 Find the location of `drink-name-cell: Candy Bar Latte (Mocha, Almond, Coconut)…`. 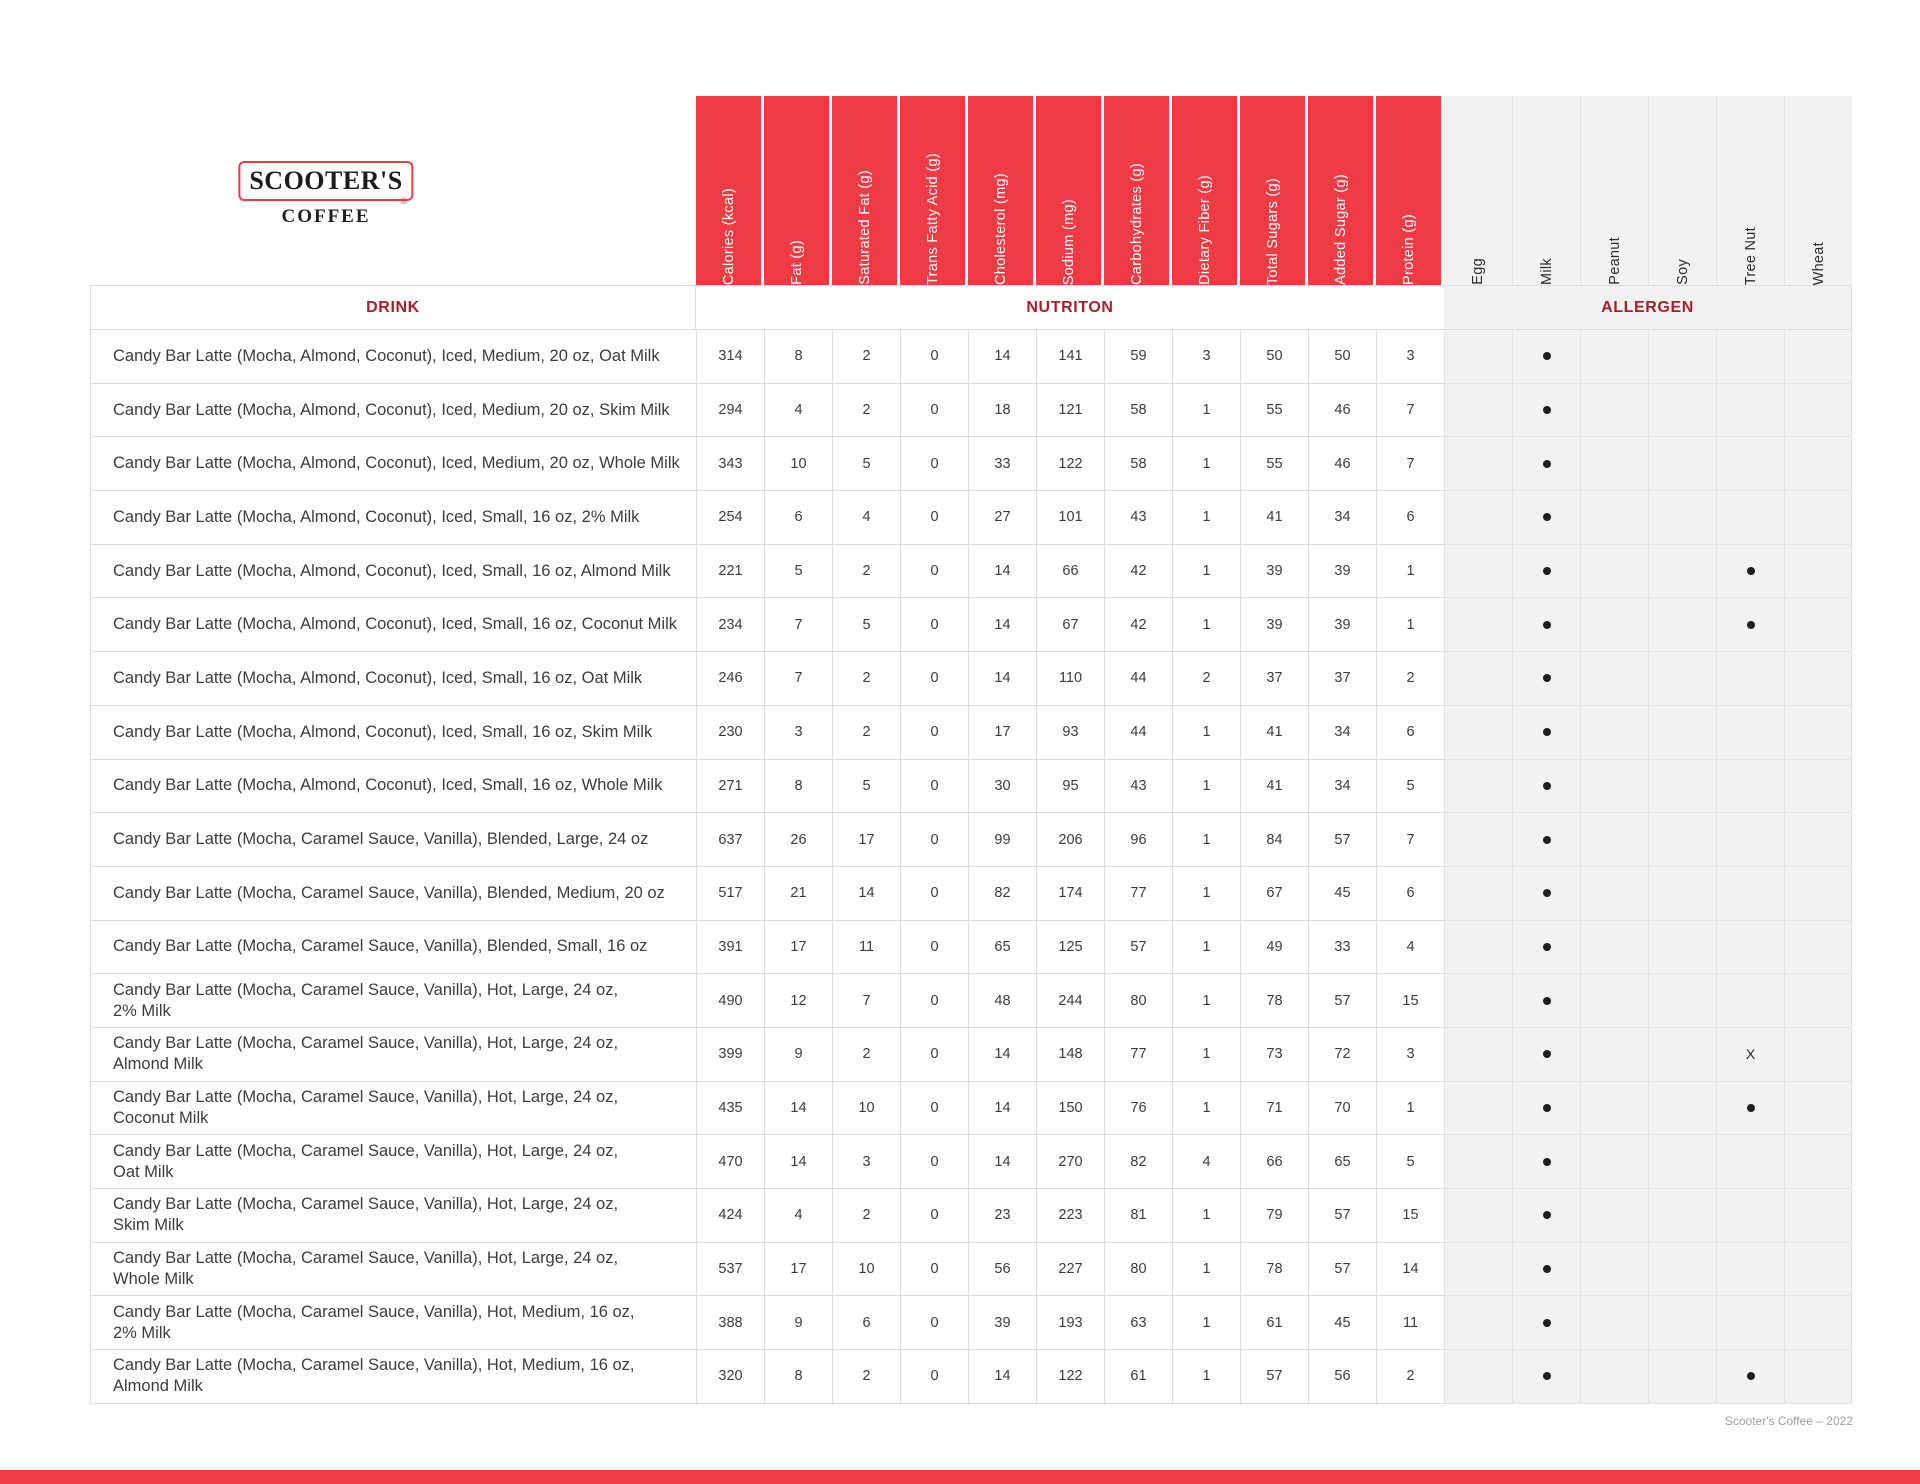

drink-name-cell: Candy Bar Latte (Mocha, Almond, Coconut)… is located at coordinates (393, 410).